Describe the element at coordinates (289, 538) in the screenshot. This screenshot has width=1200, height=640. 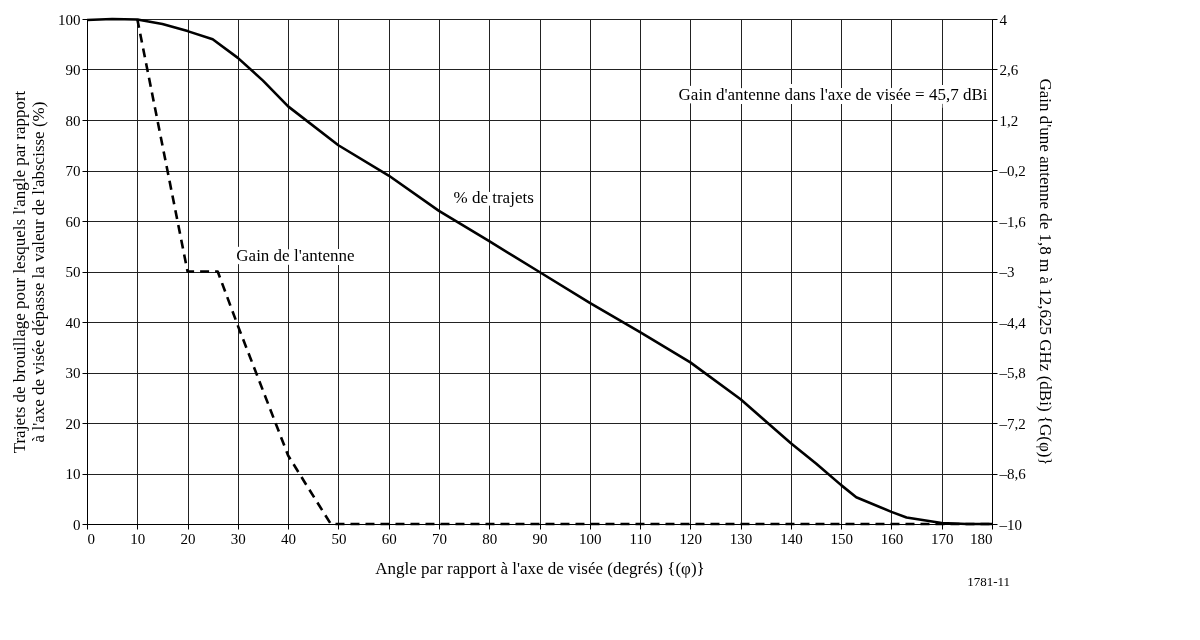
I see `x-tick-label: 40` at that location.